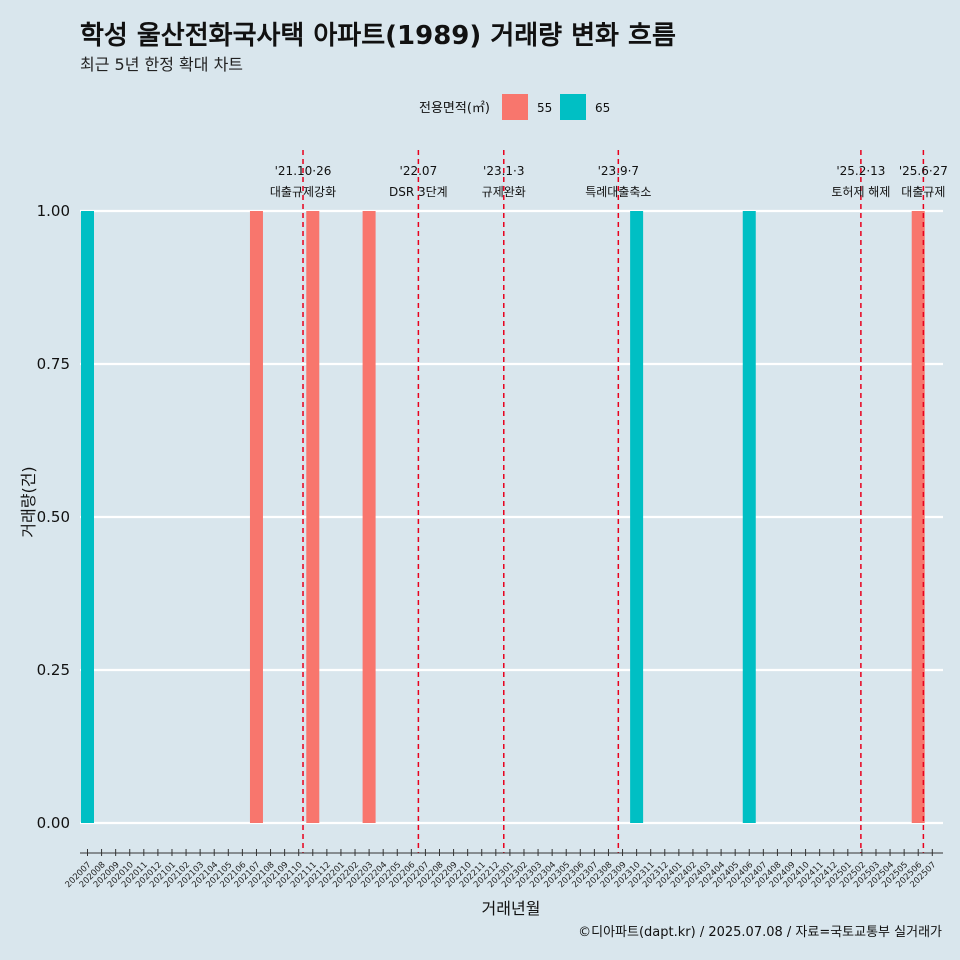 This screenshot has height=960, width=960. I want to click on legend: 전용면적(㎡) 55 65, so click(514, 107).